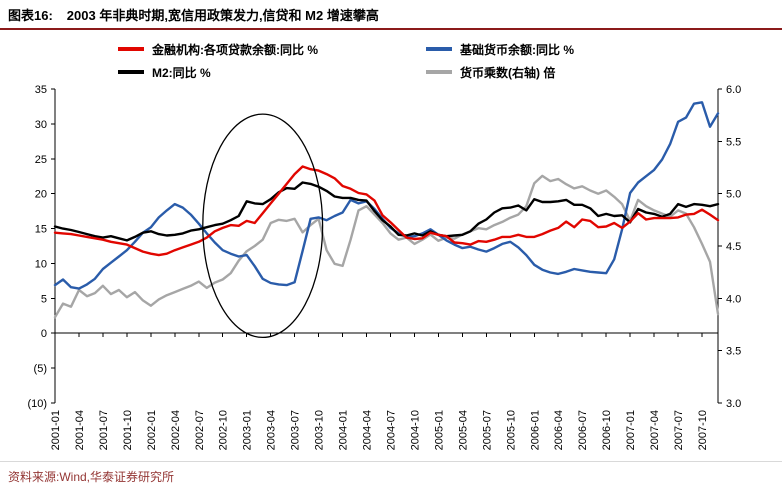  Describe the element at coordinates (368, 430) in the screenshot. I see `x-axis-tick-label: 2004-04` at that location.